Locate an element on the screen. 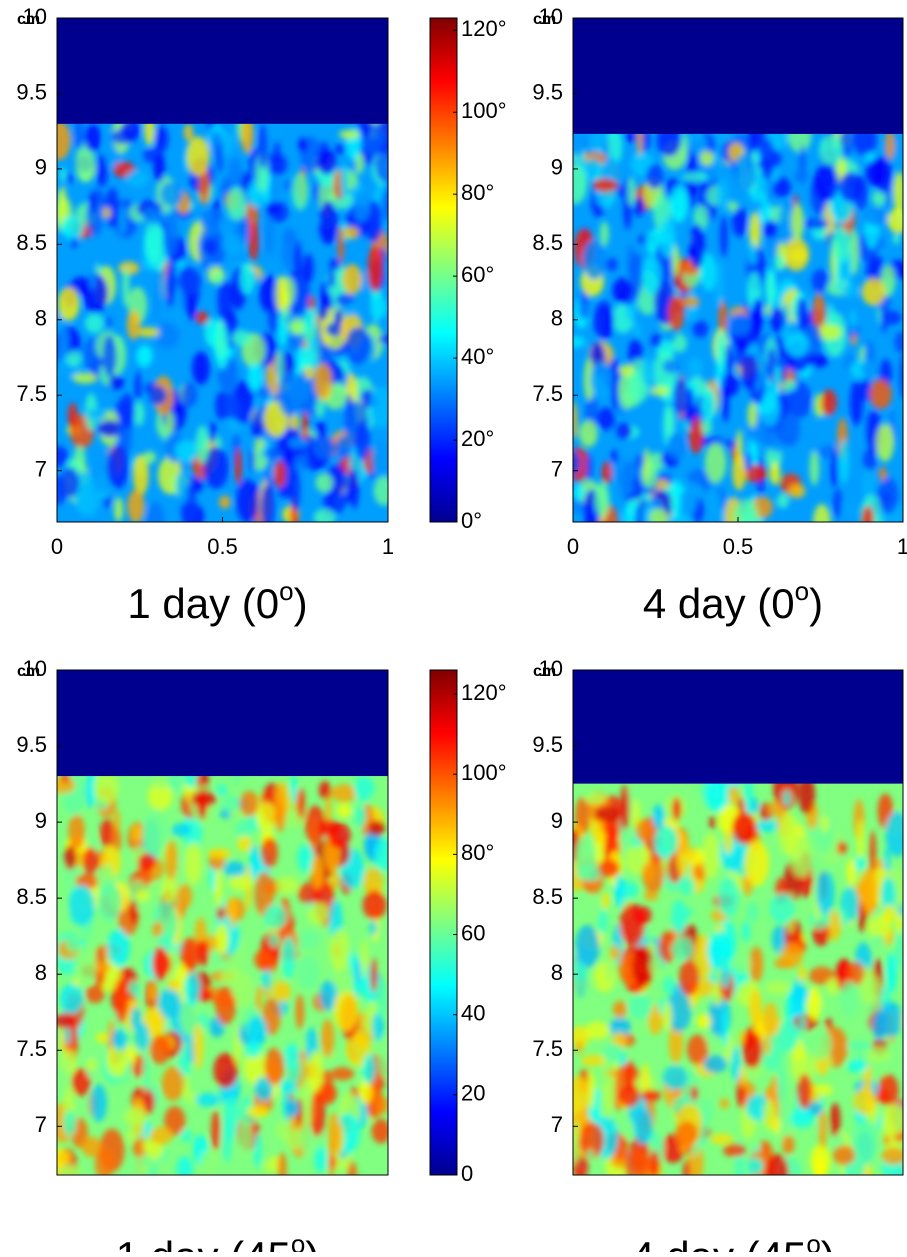 This screenshot has height=1257, width=907. mask-band is located at coordinates (222, 723).